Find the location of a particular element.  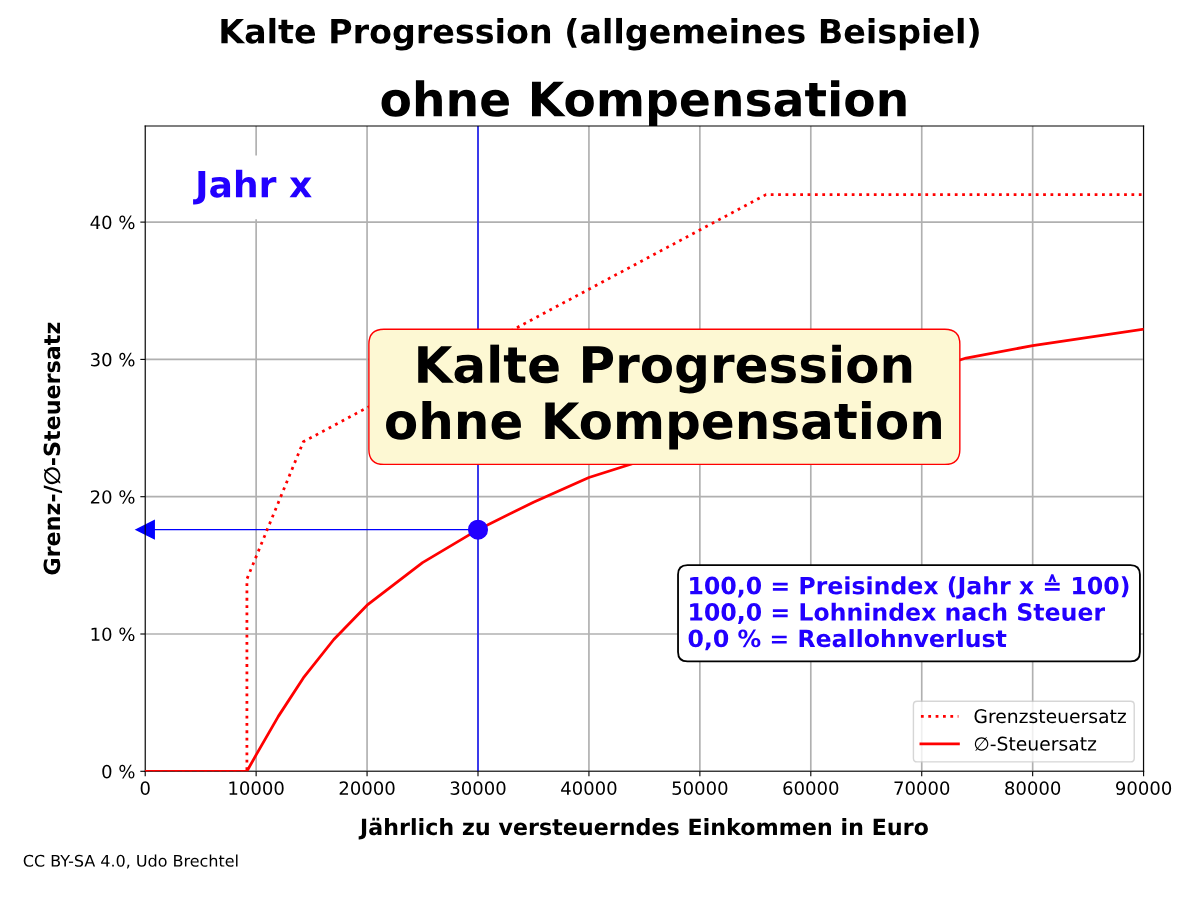

annotation: Kalte Progression ohne Kompensation is located at coordinates (663, 397).